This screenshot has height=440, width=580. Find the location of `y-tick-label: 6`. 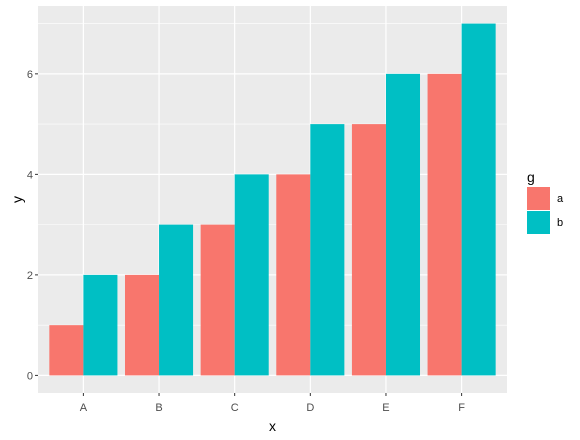

y-tick-label: 6 is located at coordinates (30, 75).